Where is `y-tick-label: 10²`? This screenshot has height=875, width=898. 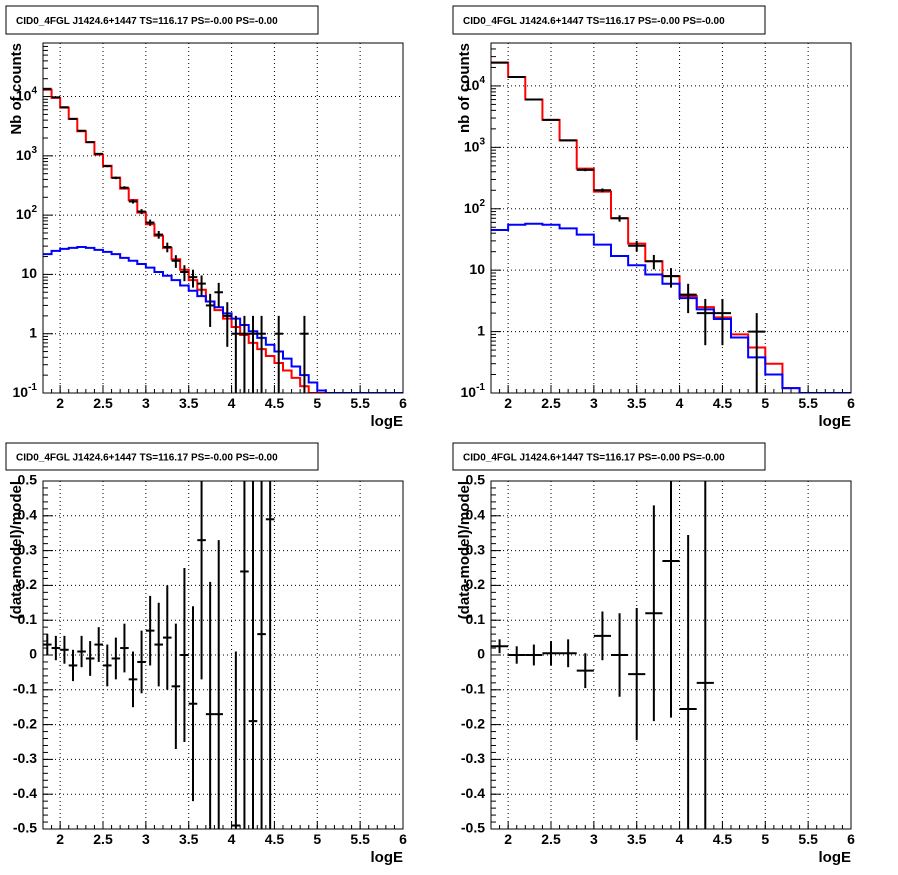
y-tick-label: 10² is located at coordinates (27, 213).